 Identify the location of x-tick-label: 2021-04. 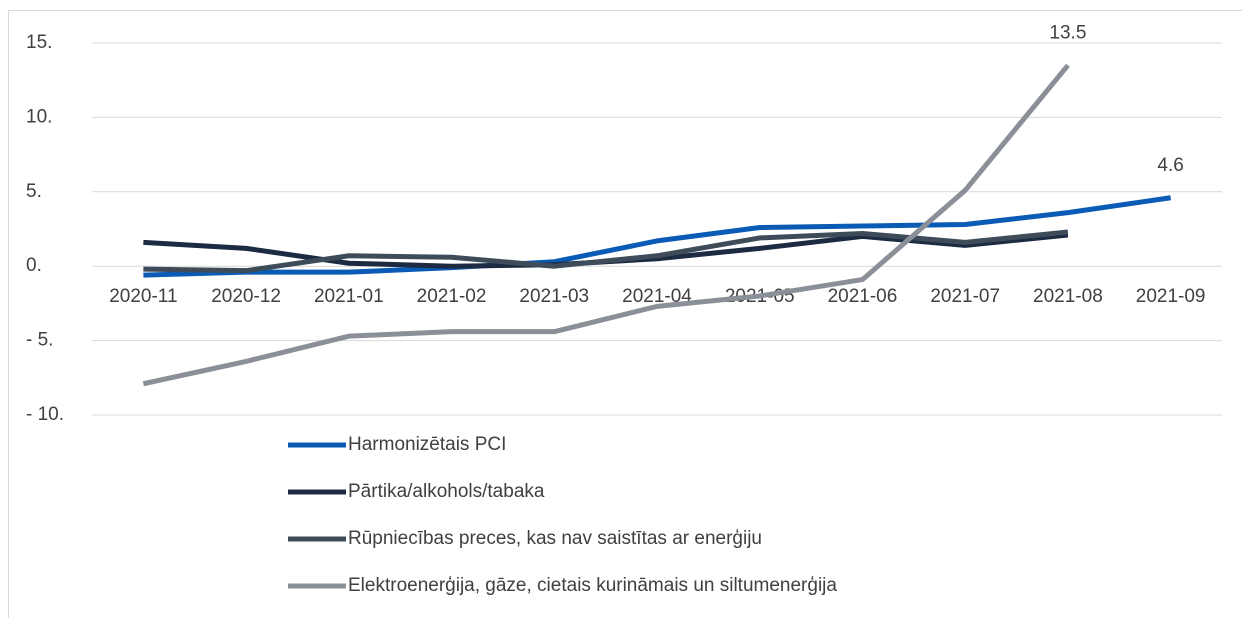
(657, 296).